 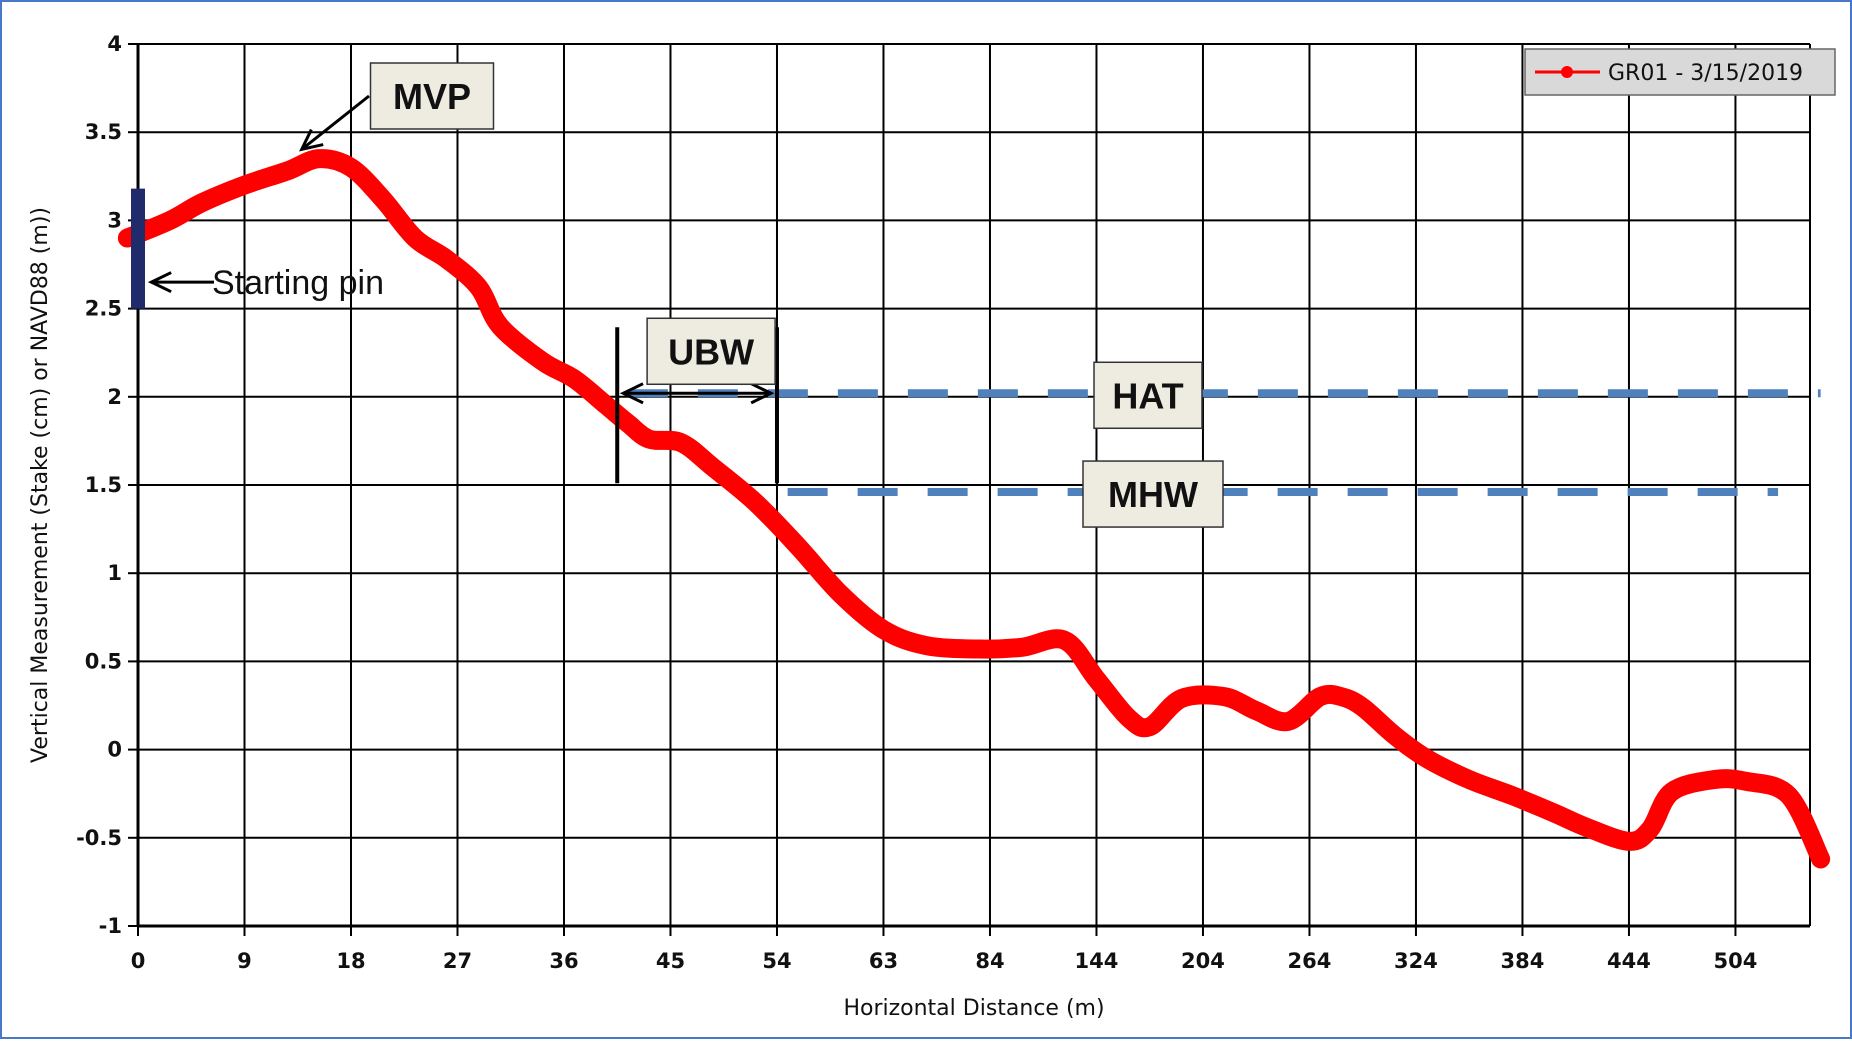 What do you see at coordinates (103, 485) in the screenshot?
I see `y-tick-label: 1.5` at bounding box center [103, 485].